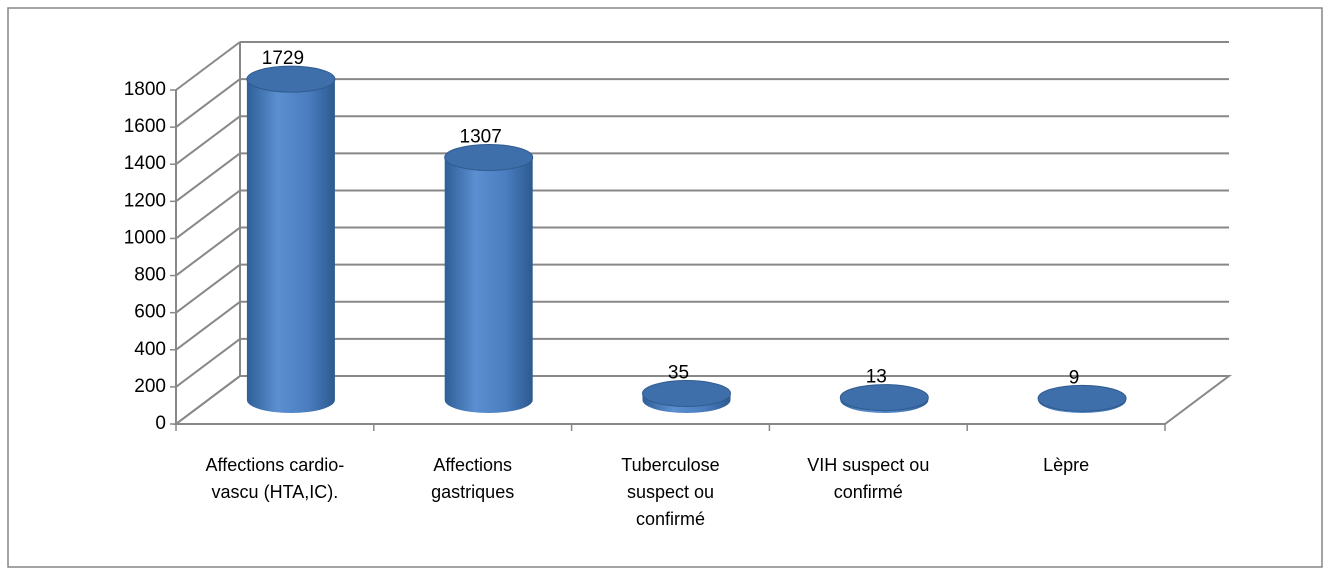  I want to click on y-tick-label: 0, so click(160, 423).